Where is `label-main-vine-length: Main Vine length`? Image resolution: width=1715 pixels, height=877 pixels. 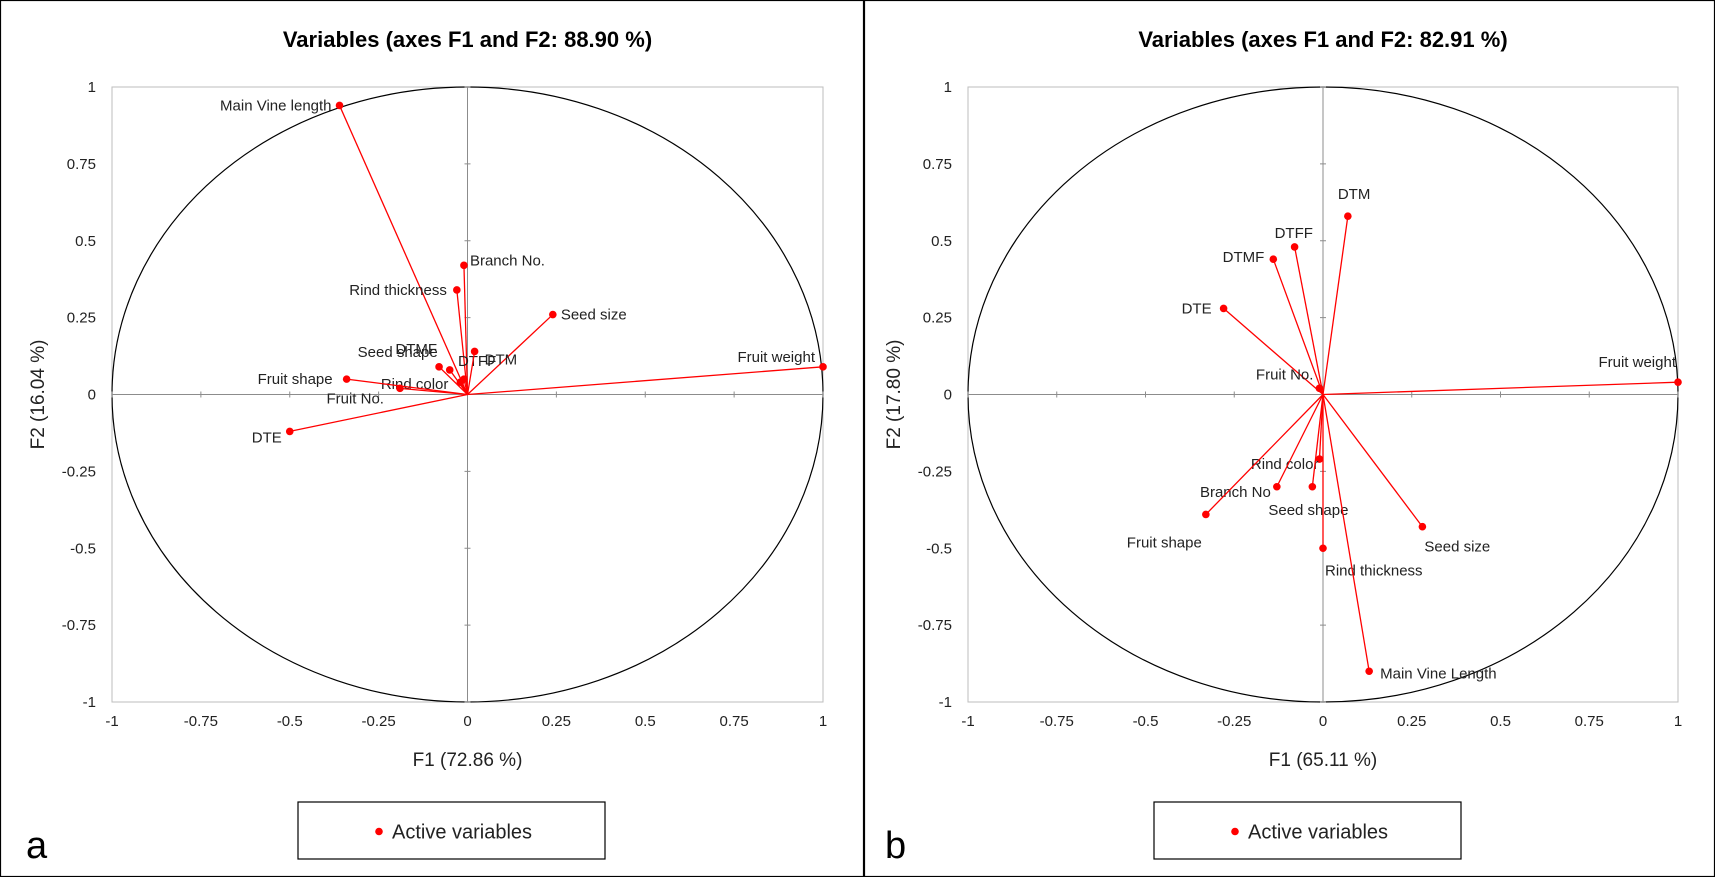
label-main-vine-length: Main Vine length is located at coordinates (275, 105).